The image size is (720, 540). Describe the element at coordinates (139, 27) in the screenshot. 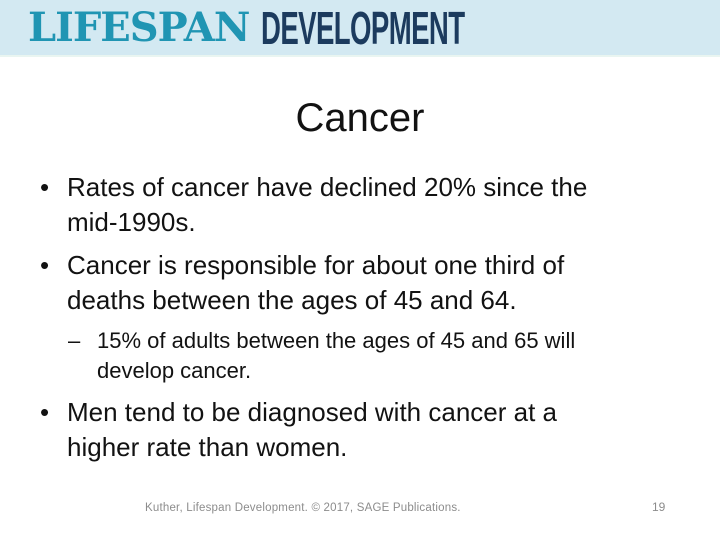

I see `brand-lifespan-wordmark: LIFESPAN` at that location.